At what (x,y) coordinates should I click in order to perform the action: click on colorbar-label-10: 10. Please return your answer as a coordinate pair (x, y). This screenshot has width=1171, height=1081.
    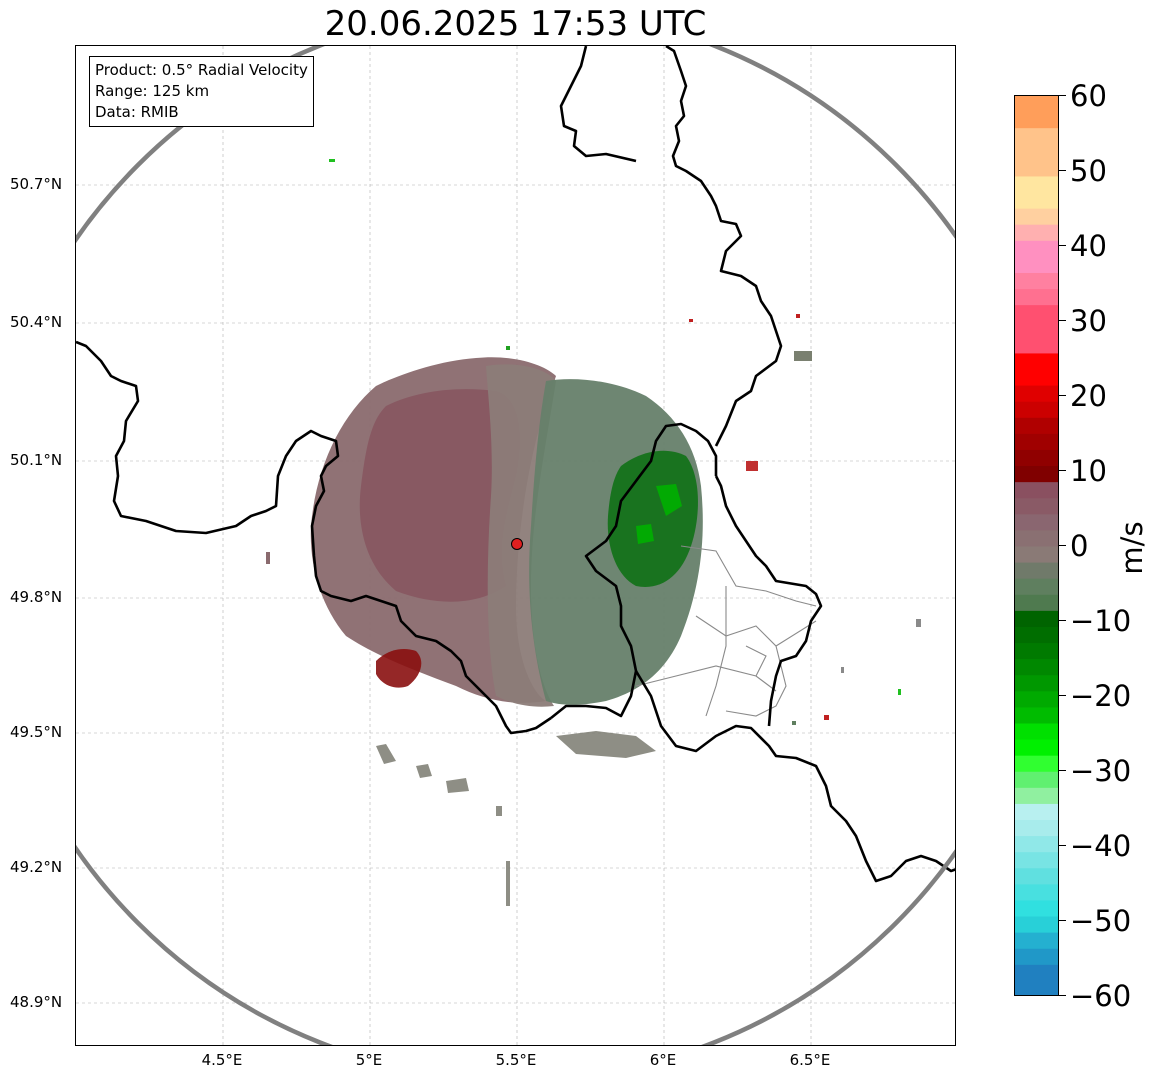
    Looking at the image, I should click on (1088, 471).